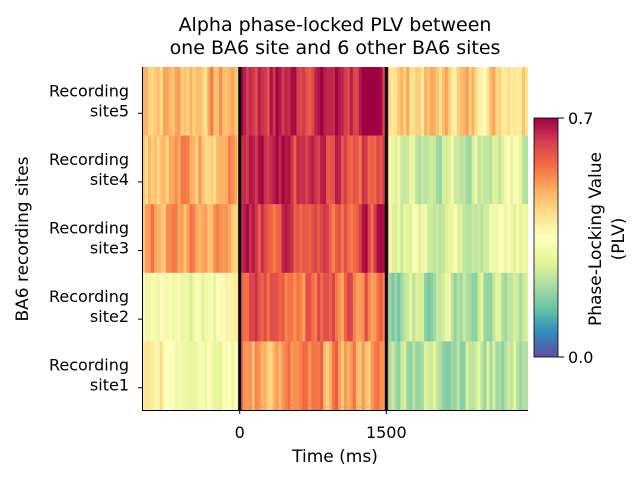 The height and width of the screenshot is (480, 640). I want to click on x-tick-label: 0, so click(240, 432).